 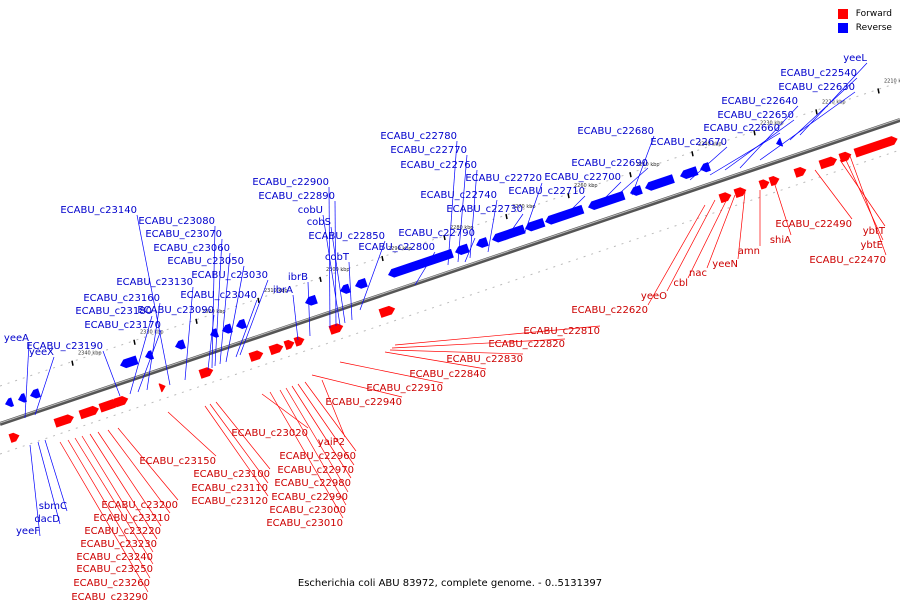 What do you see at coordinates (462, 228) in the screenshot?
I see `tick-label: 2280 kbp` at bounding box center [462, 228].